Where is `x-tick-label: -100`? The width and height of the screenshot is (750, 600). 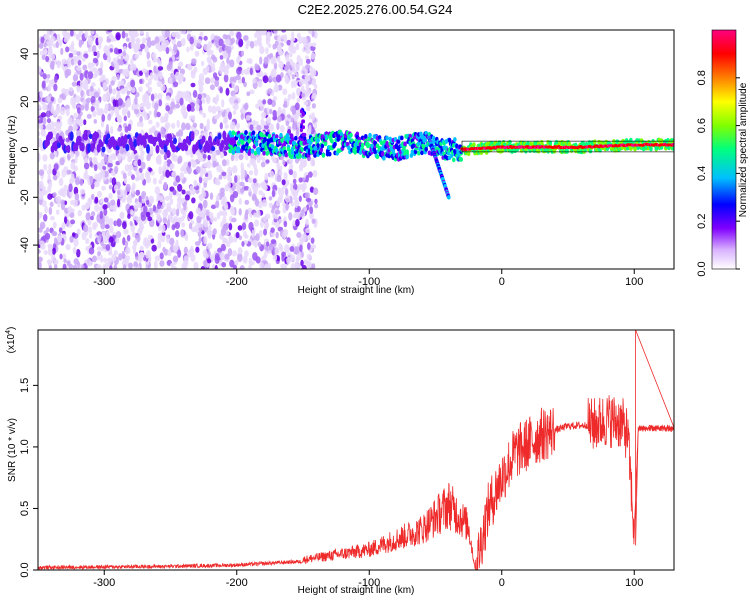 x-tick-label: -100 is located at coordinates (369, 282).